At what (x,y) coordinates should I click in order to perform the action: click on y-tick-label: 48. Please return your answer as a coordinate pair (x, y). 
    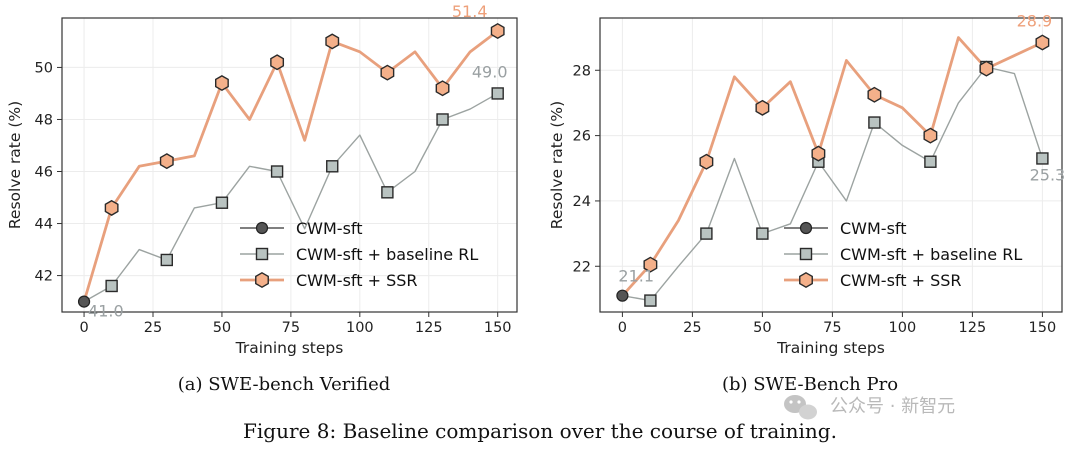
    Looking at the image, I should click on (44, 120).